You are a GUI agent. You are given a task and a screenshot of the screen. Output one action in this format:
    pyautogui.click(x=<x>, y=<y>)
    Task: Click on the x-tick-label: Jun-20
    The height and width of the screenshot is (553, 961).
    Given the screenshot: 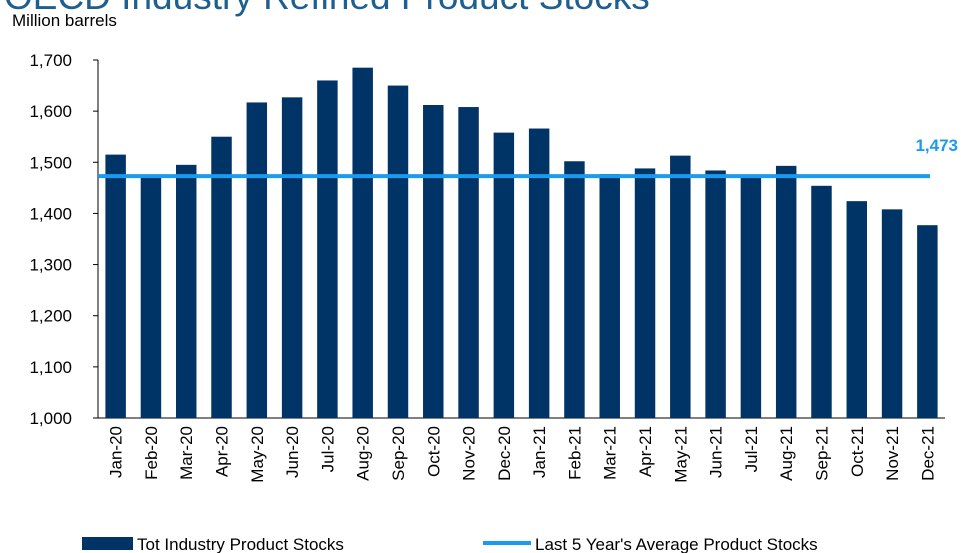 What is the action you would take?
    pyautogui.click(x=292, y=452)
    